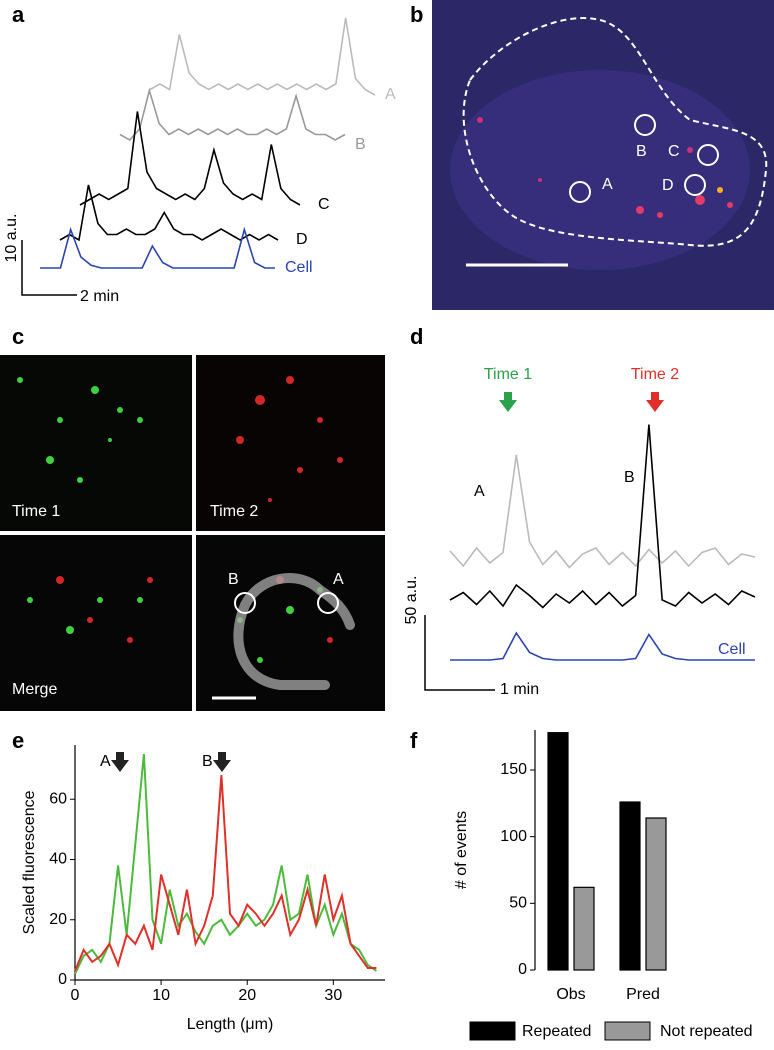 The image size is (774, 1050). What do you see at coordinates (570, 994) in the screenshot?
I see `x-tick-label: Obs` at bounding box center [570, 994].